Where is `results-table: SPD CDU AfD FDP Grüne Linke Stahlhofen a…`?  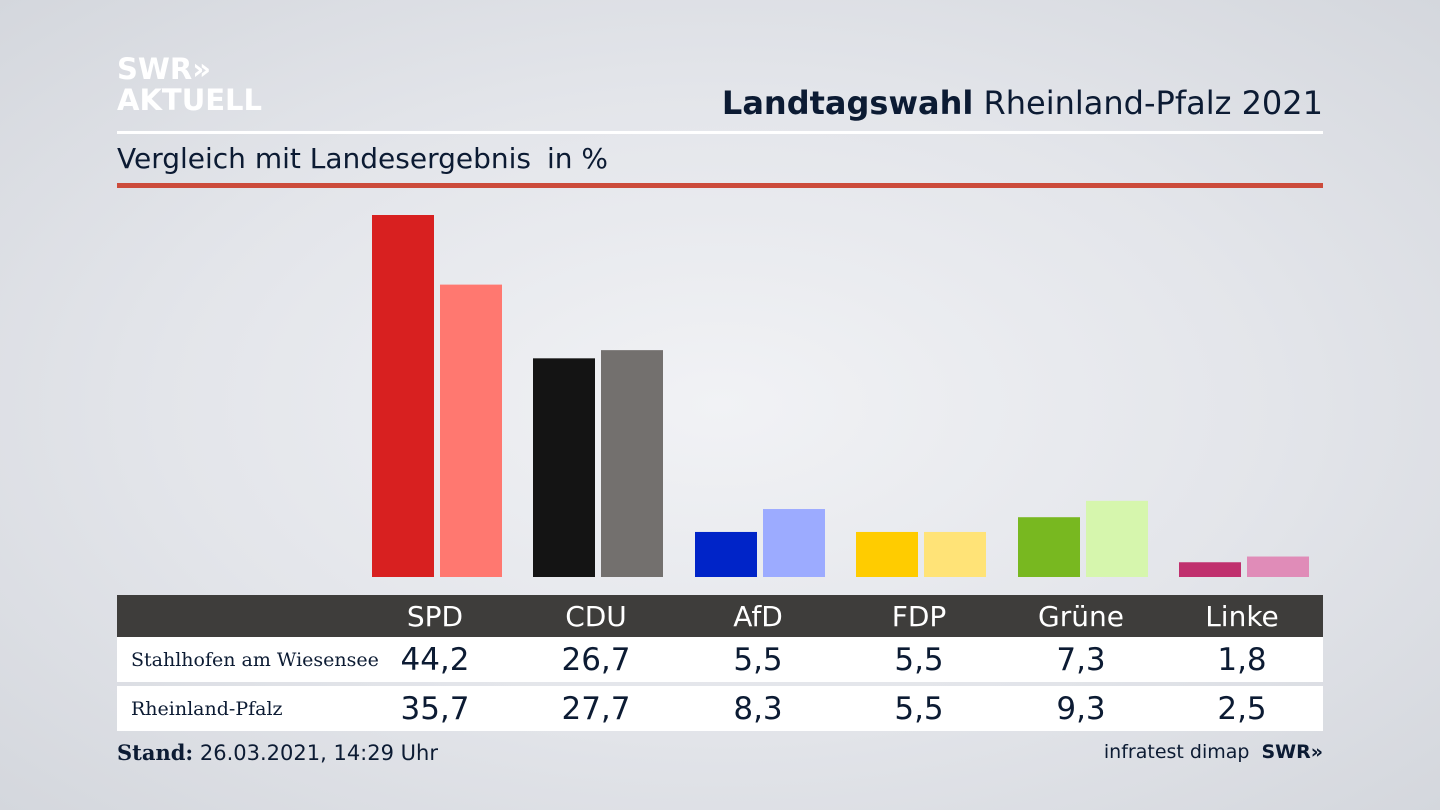
results-table: SPD CDU AfD FDP Grüne Linke Stahlhofen a… is located at coordinates (720, 663).